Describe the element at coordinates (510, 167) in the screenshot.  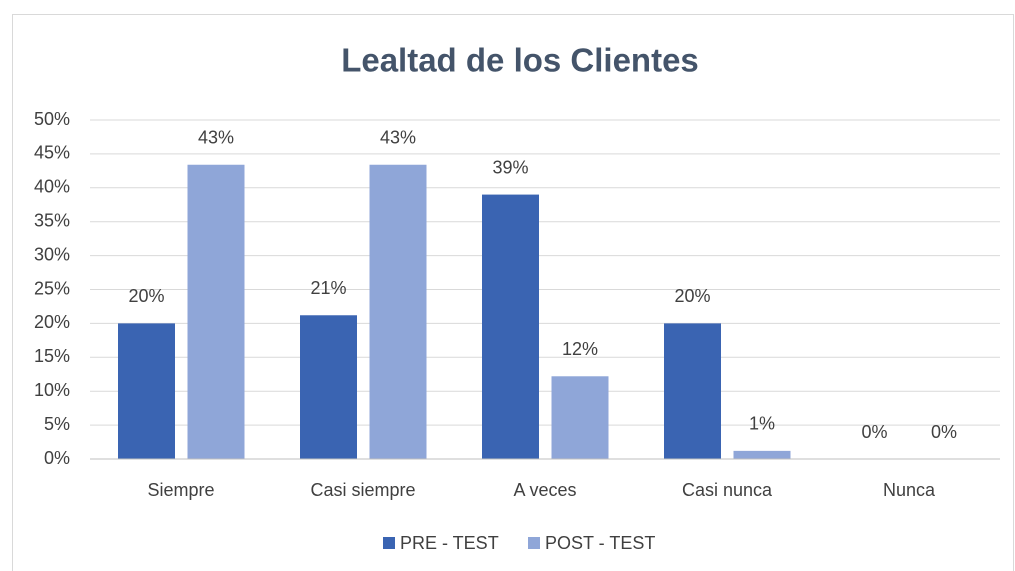
I see `value-label: 39%` at that location.